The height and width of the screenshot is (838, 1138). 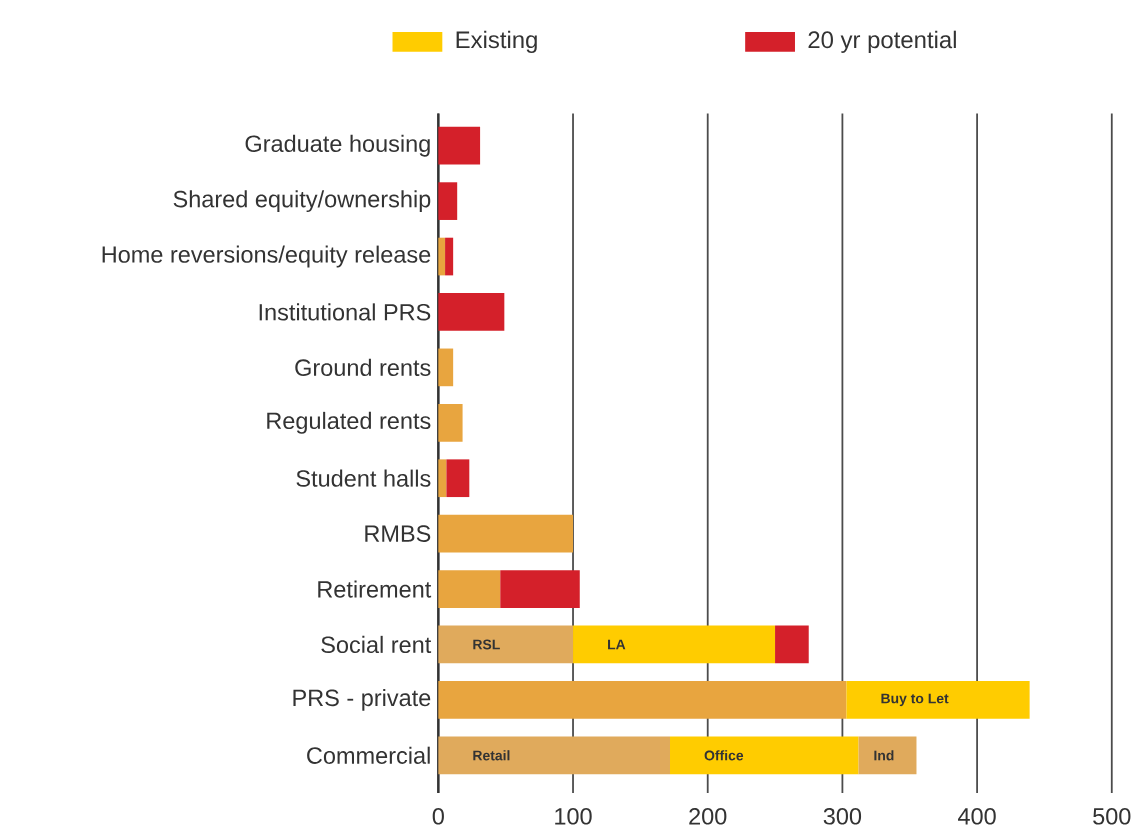 What do you see at coordinates (496, 41) in the screenshot?
I see `legend-label: Existing` at bounding box center [496, 41].